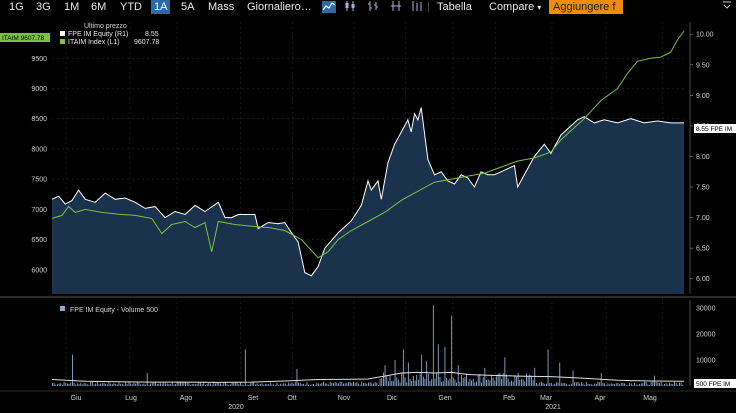 The image size is (736, 413). I want to click on candles-icon, so click(350, 7).